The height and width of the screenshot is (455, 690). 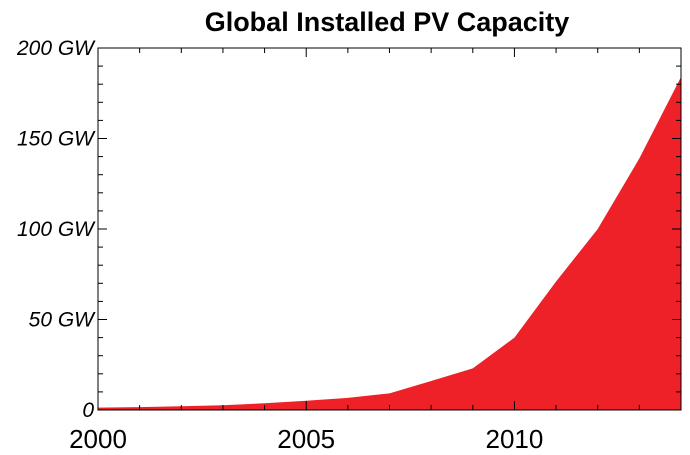 I want to click on x-tick-label: 2005, so click(x=306, y=439).